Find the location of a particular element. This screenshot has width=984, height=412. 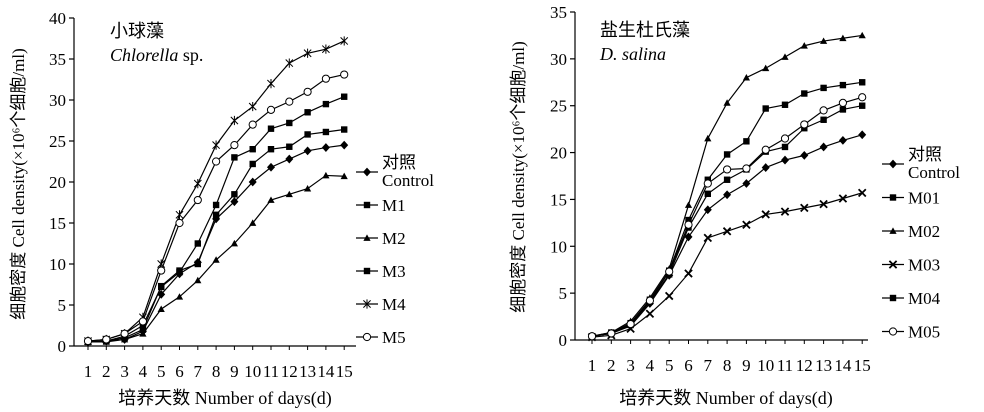

y-tick-label: 15 is located at coordinates (57, 223).